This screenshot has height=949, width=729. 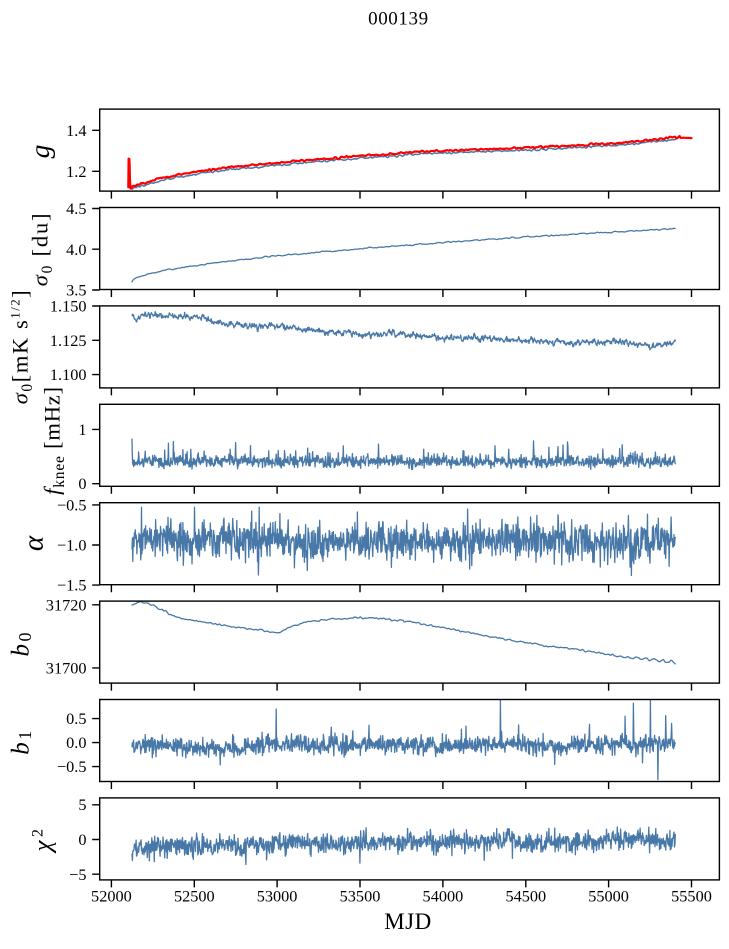 I want to click on svg-text: 1.100, so click(x=68, y=374).